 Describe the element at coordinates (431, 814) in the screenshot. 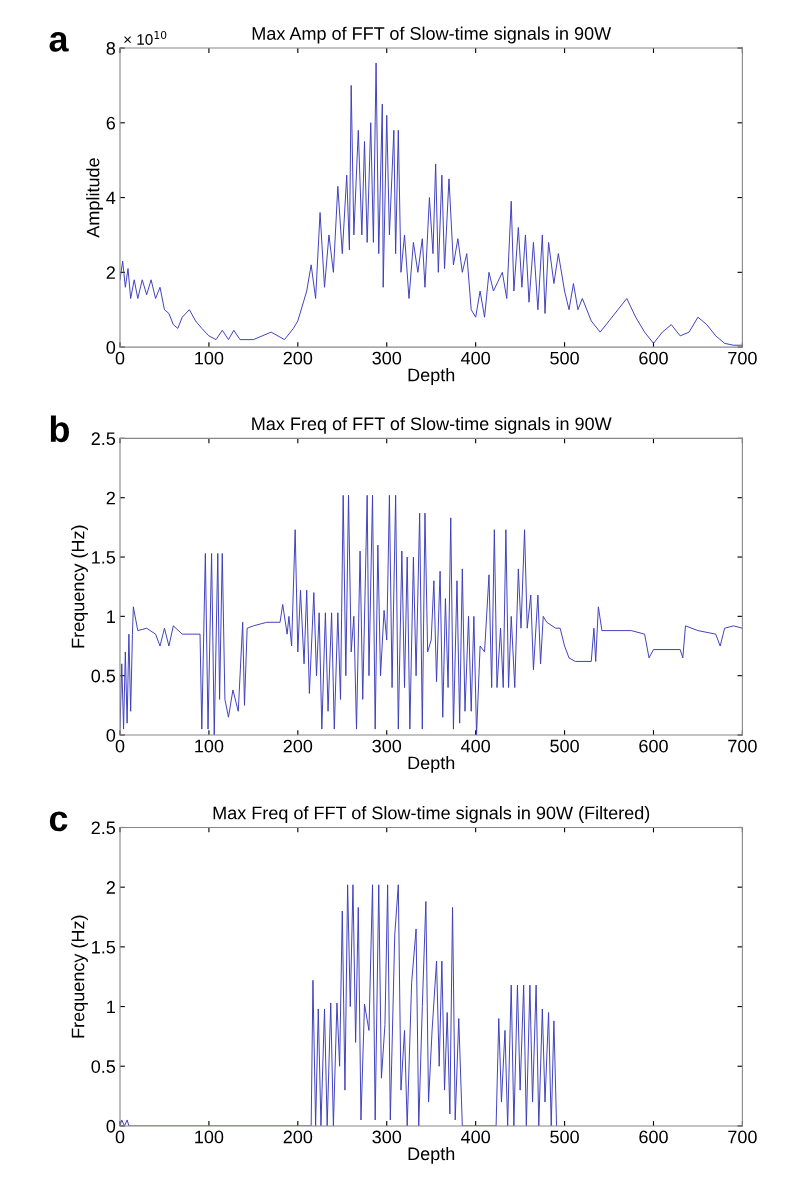

I see `chart-title: Max Freq of FFT of Slow-time signals in 90W (Filtered)` at that location.